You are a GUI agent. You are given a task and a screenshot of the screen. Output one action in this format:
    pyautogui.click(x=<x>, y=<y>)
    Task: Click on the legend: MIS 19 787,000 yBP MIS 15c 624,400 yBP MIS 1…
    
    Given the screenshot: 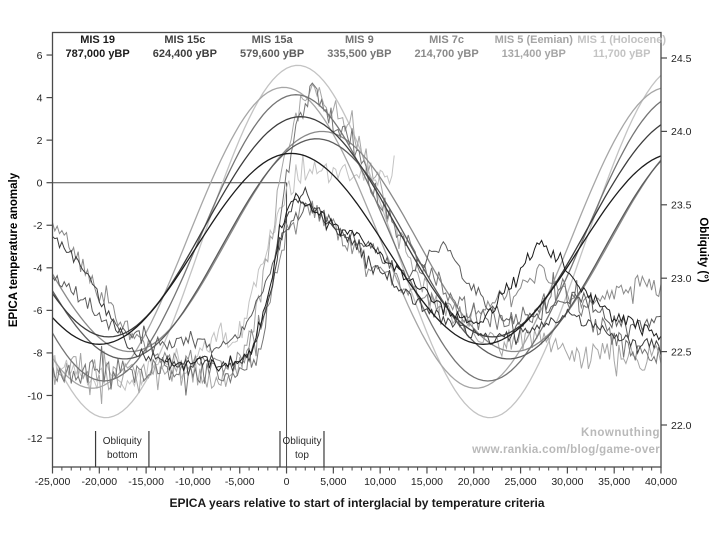 What is the action you would take?
    pyautogui.click(x=360, y=47)
    